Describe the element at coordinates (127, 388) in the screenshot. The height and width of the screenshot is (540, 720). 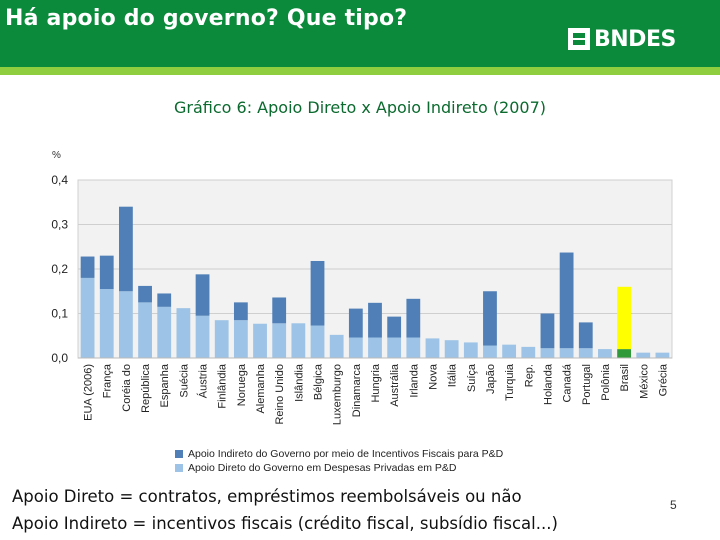
I see `x-tick-label: Coréia do` at that location.